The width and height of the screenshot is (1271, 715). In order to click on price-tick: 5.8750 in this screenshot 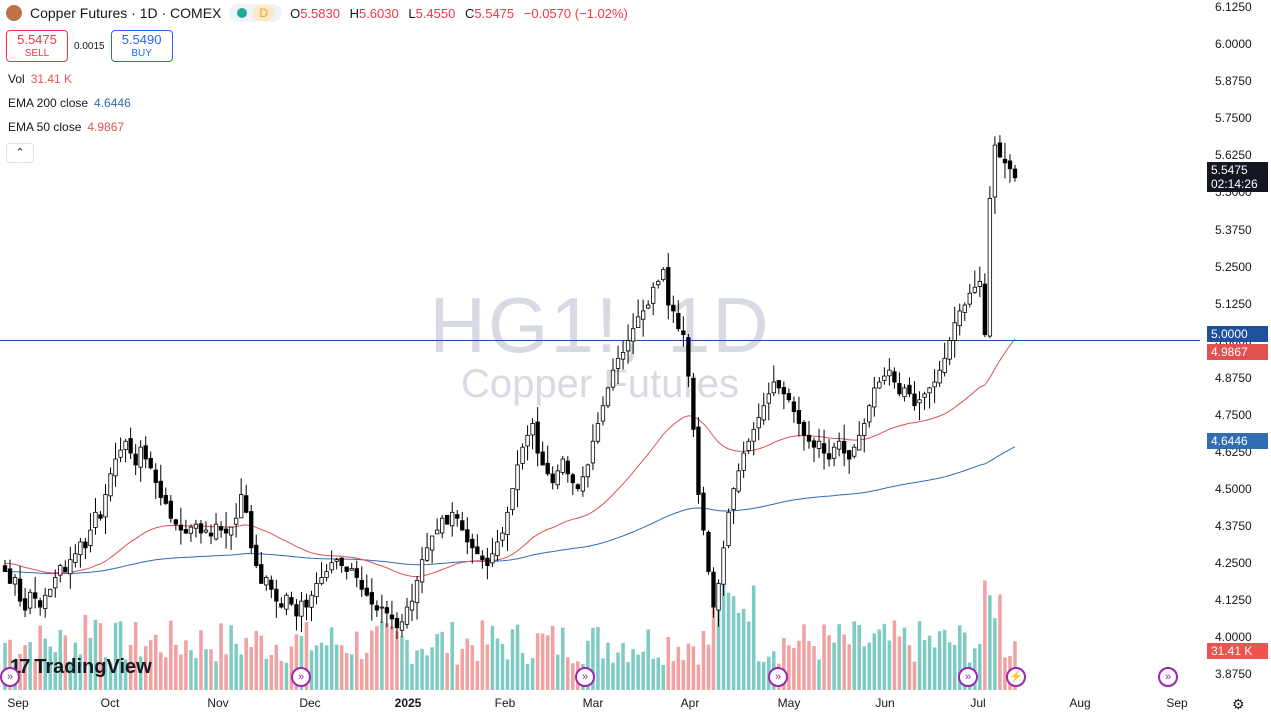, I will do `click(1233, 81)`.